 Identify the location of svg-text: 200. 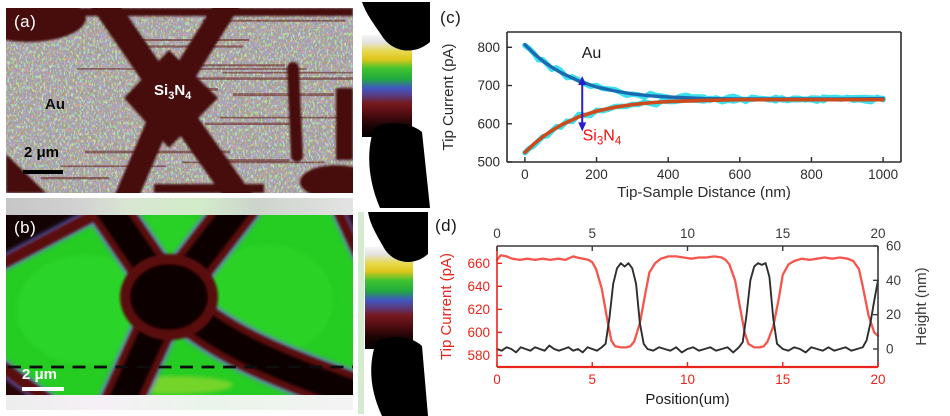
(596, 174).